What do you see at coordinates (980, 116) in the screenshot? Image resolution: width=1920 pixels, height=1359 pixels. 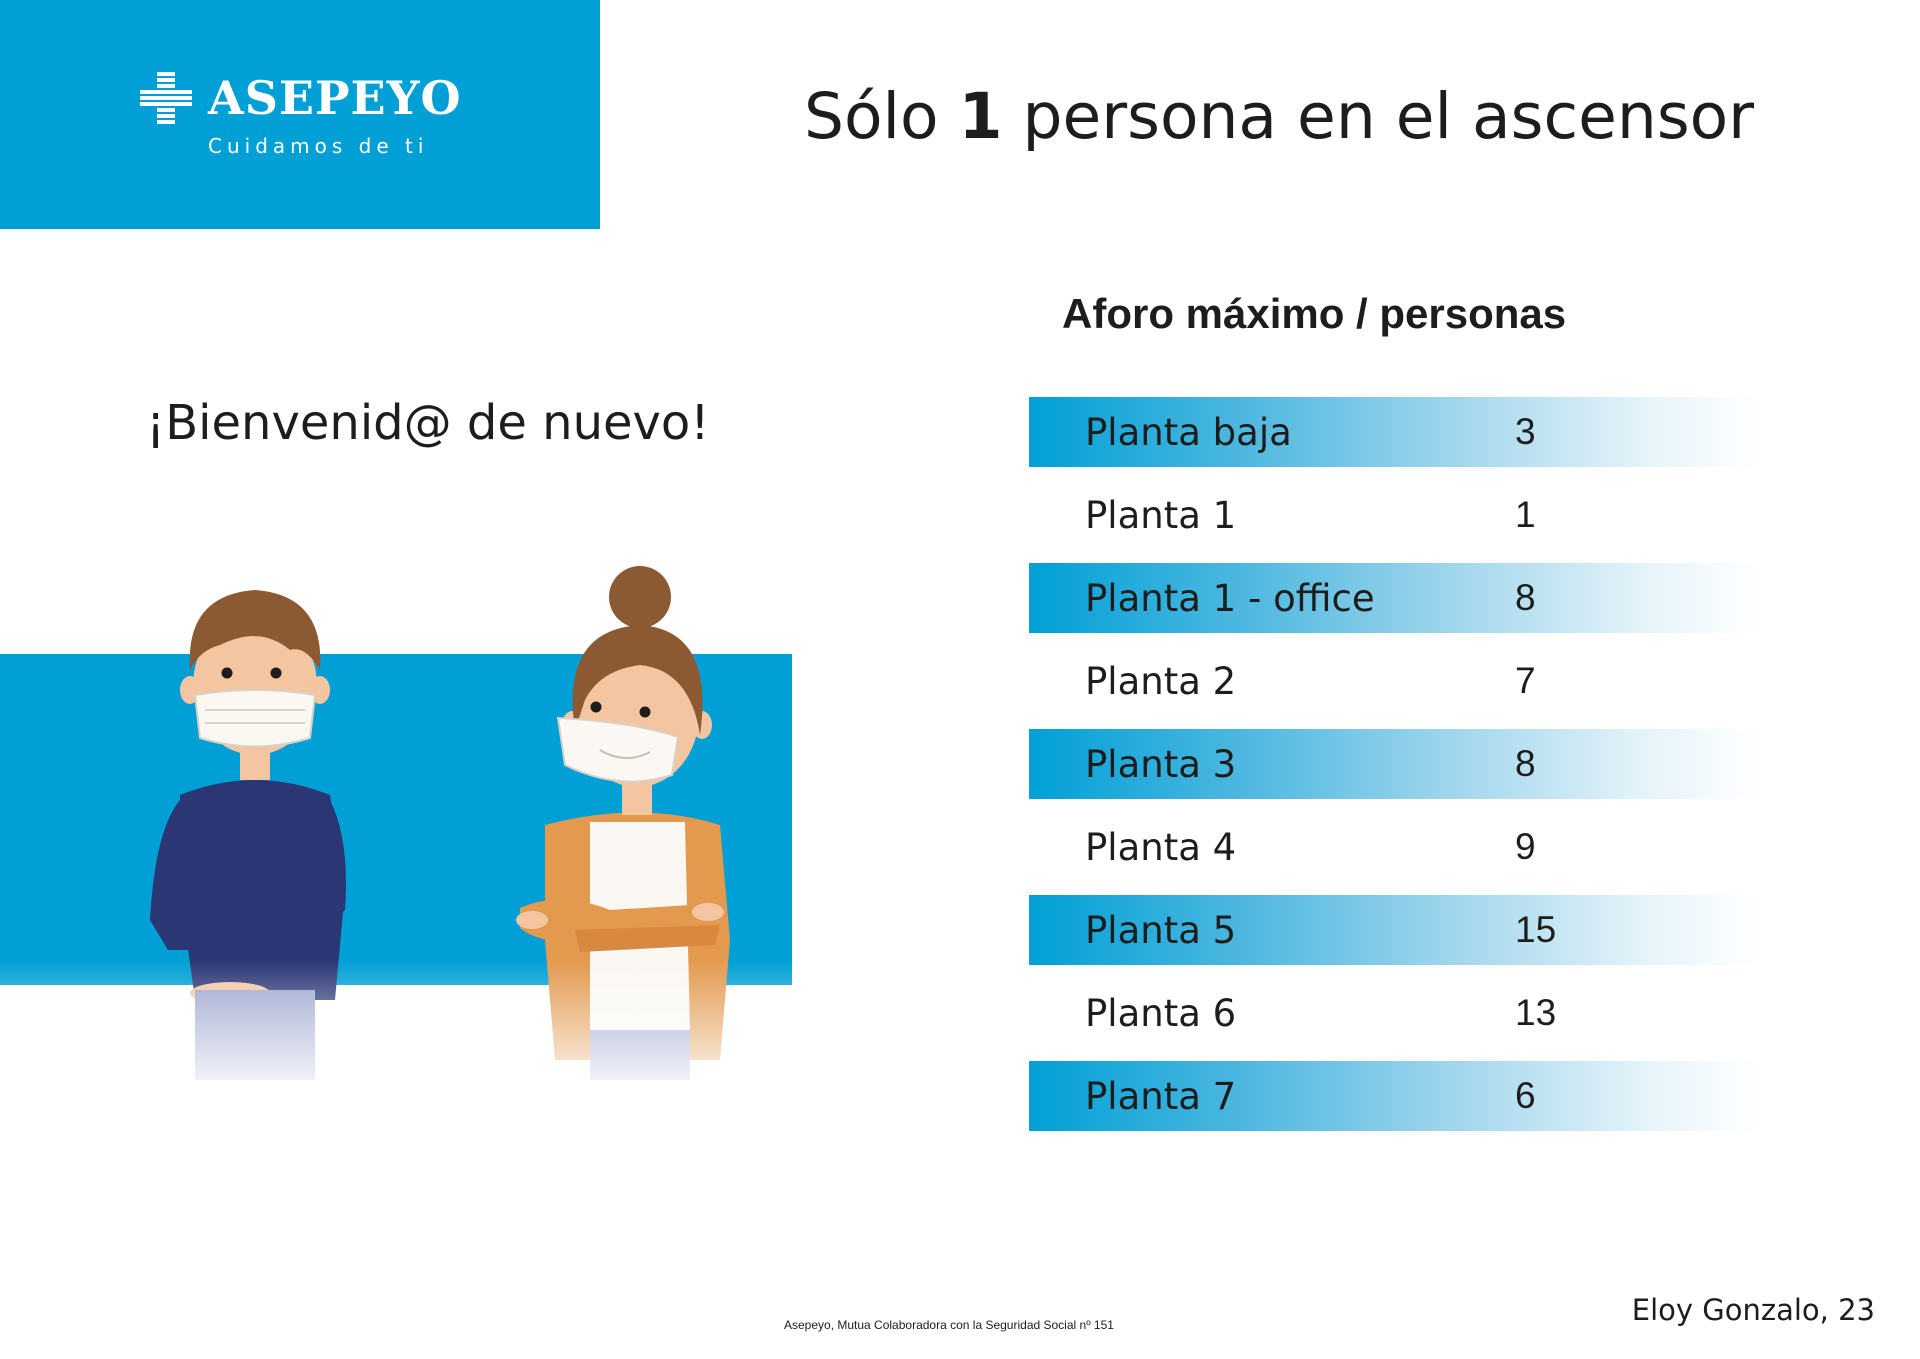 I see `title-number: 1` at bounding box center [980, 116].